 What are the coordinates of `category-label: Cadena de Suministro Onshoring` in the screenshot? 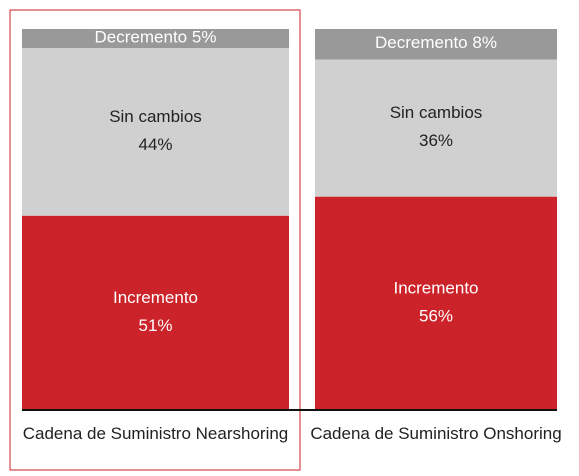 It's located at (436, 433).